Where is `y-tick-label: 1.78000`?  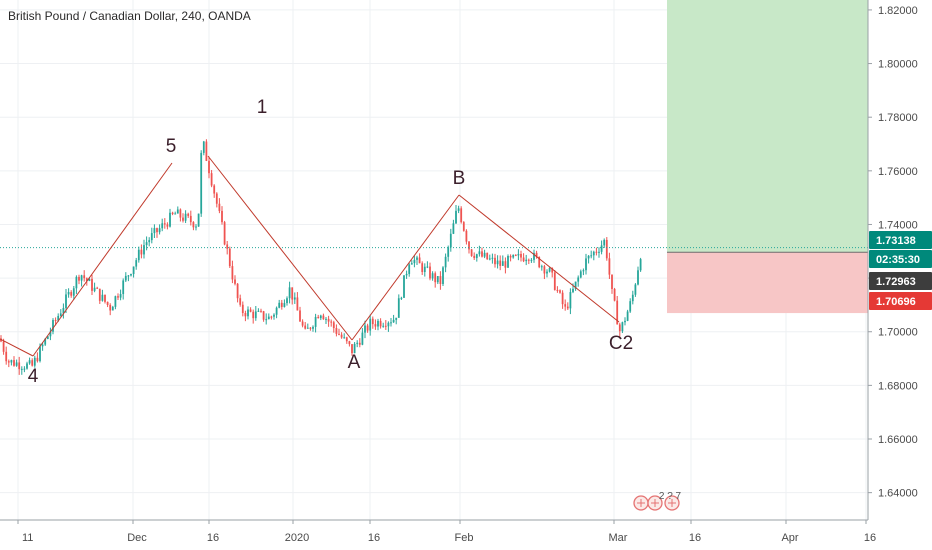
y-tick-label: 1.78000 is located at coordinates (898, 118).